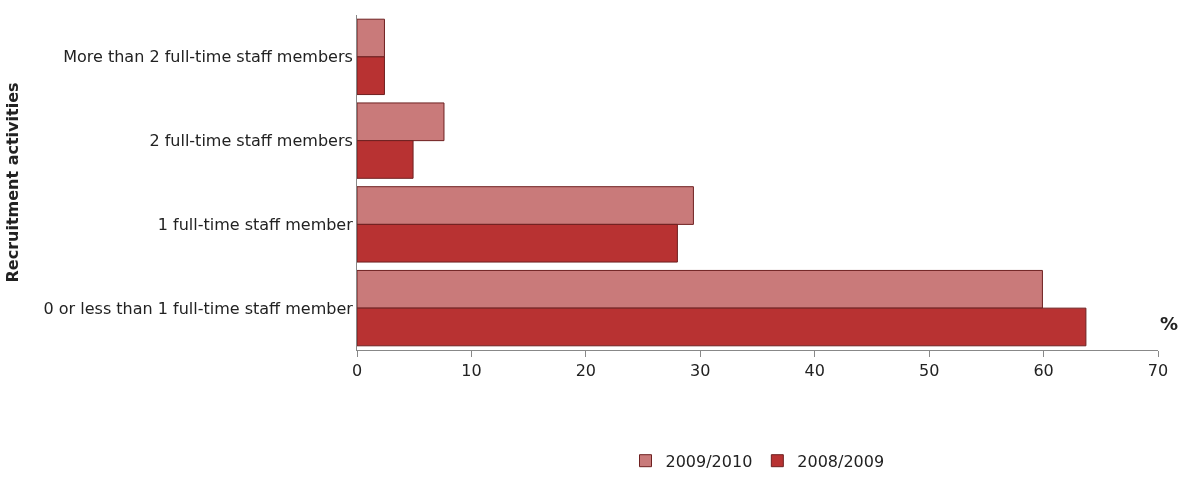  I want to click on x-axis-title: %, so click(1169, 323).